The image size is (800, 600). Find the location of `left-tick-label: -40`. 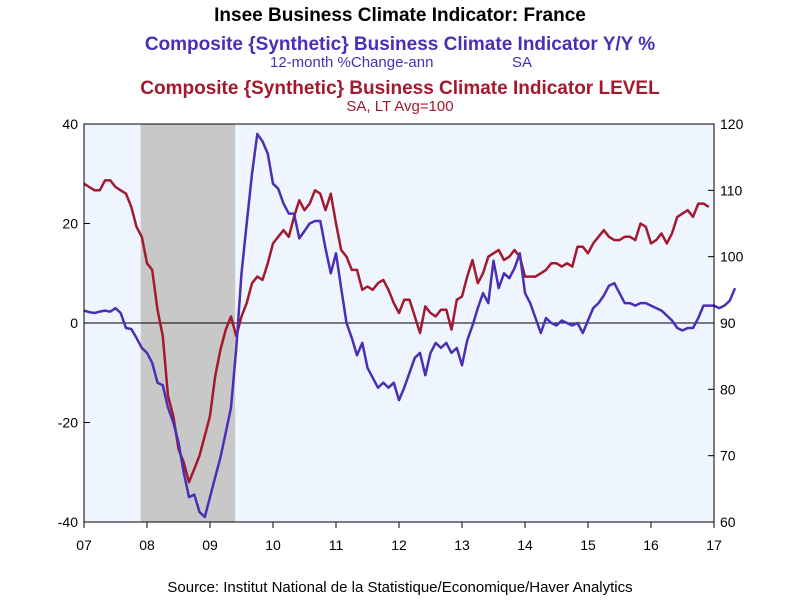

left-tick-label: -40 is located at coordinates (68, 522).